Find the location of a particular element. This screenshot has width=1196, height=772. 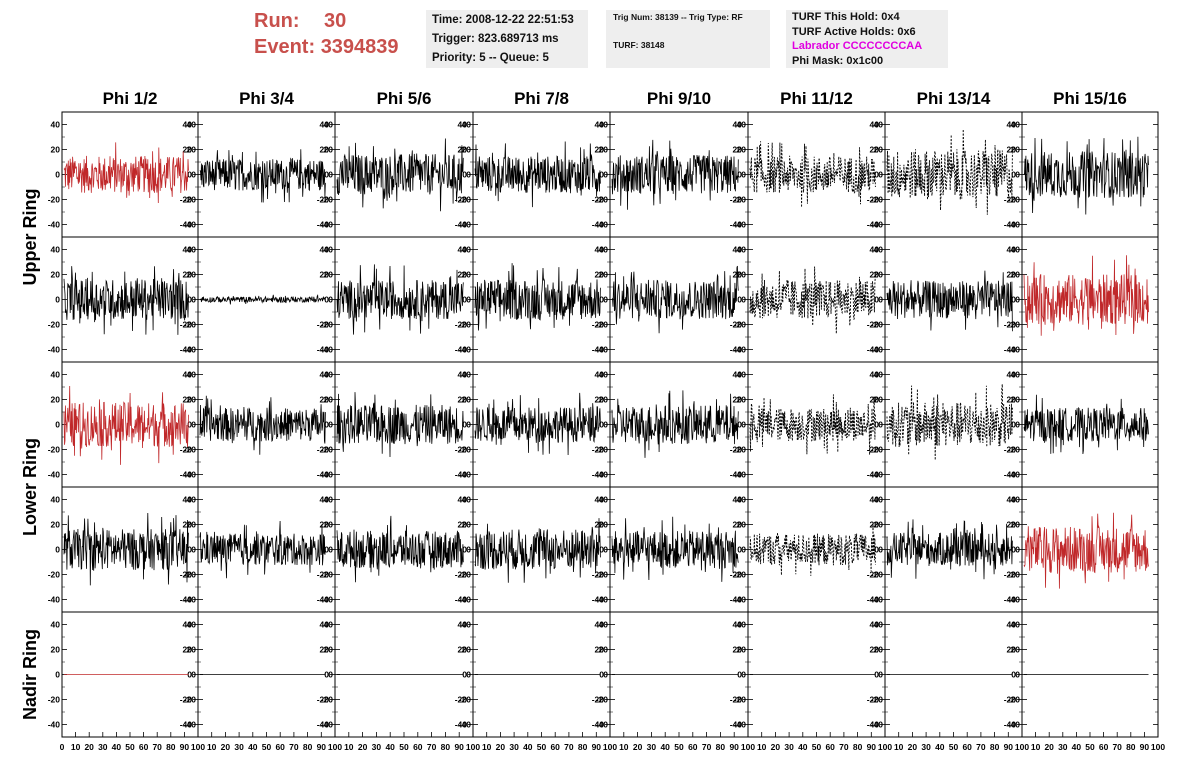

x-tick-label: 60 is located at coordinates (418, 747).